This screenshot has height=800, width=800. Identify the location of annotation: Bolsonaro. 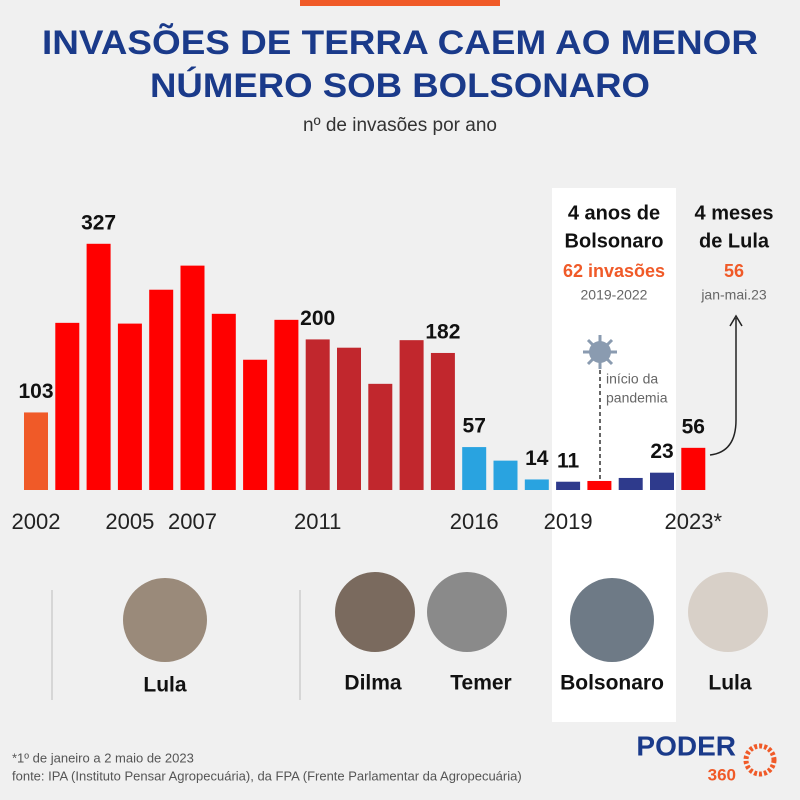
(614, 241).